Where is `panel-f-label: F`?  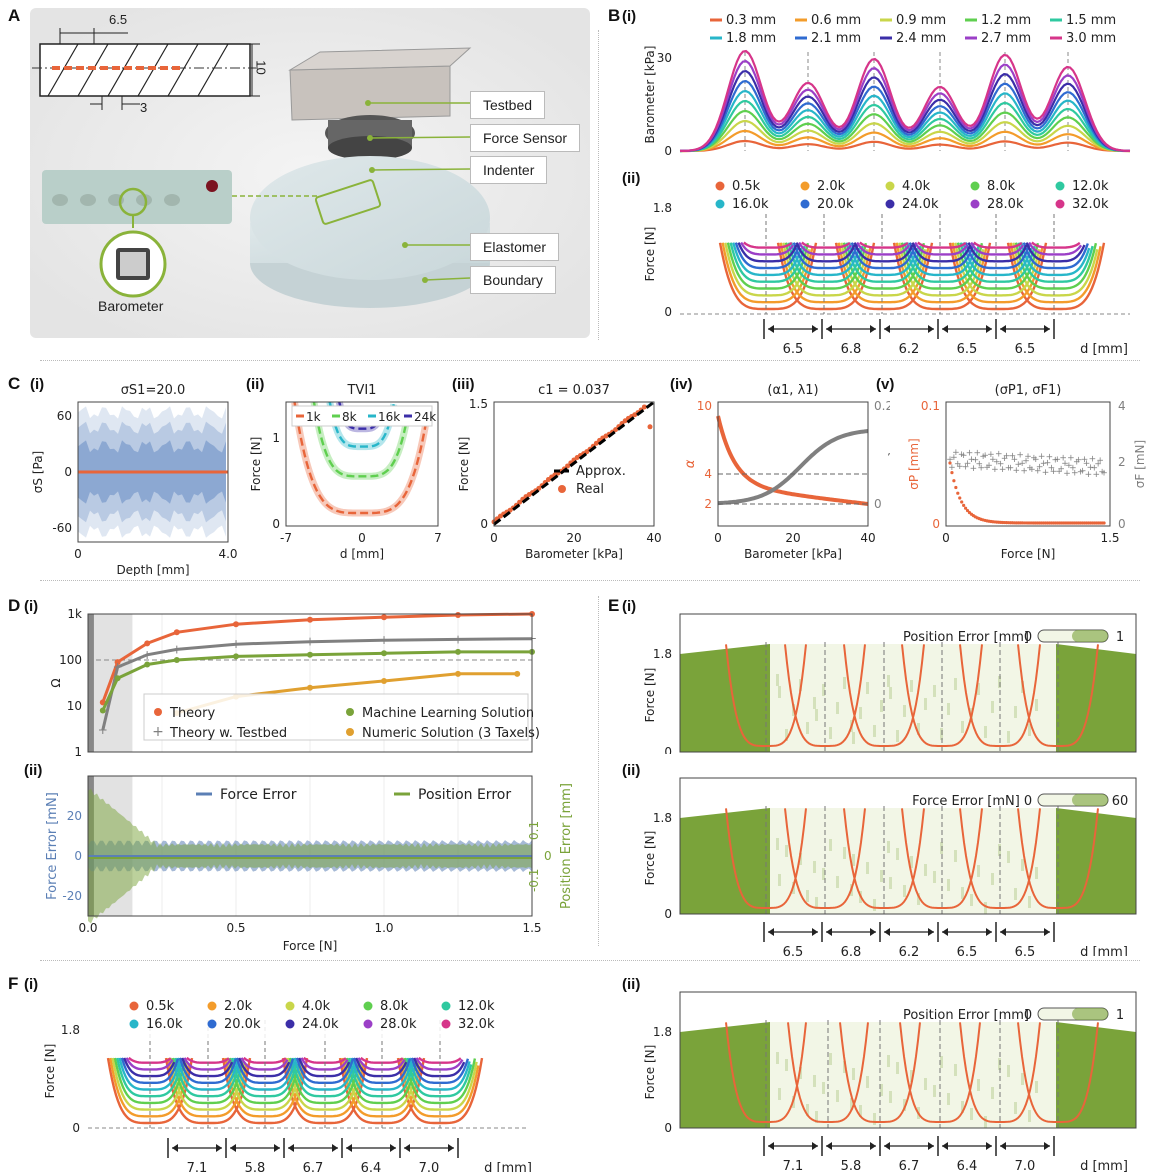 panel-f-label: F is located at coordinates (13, 983).